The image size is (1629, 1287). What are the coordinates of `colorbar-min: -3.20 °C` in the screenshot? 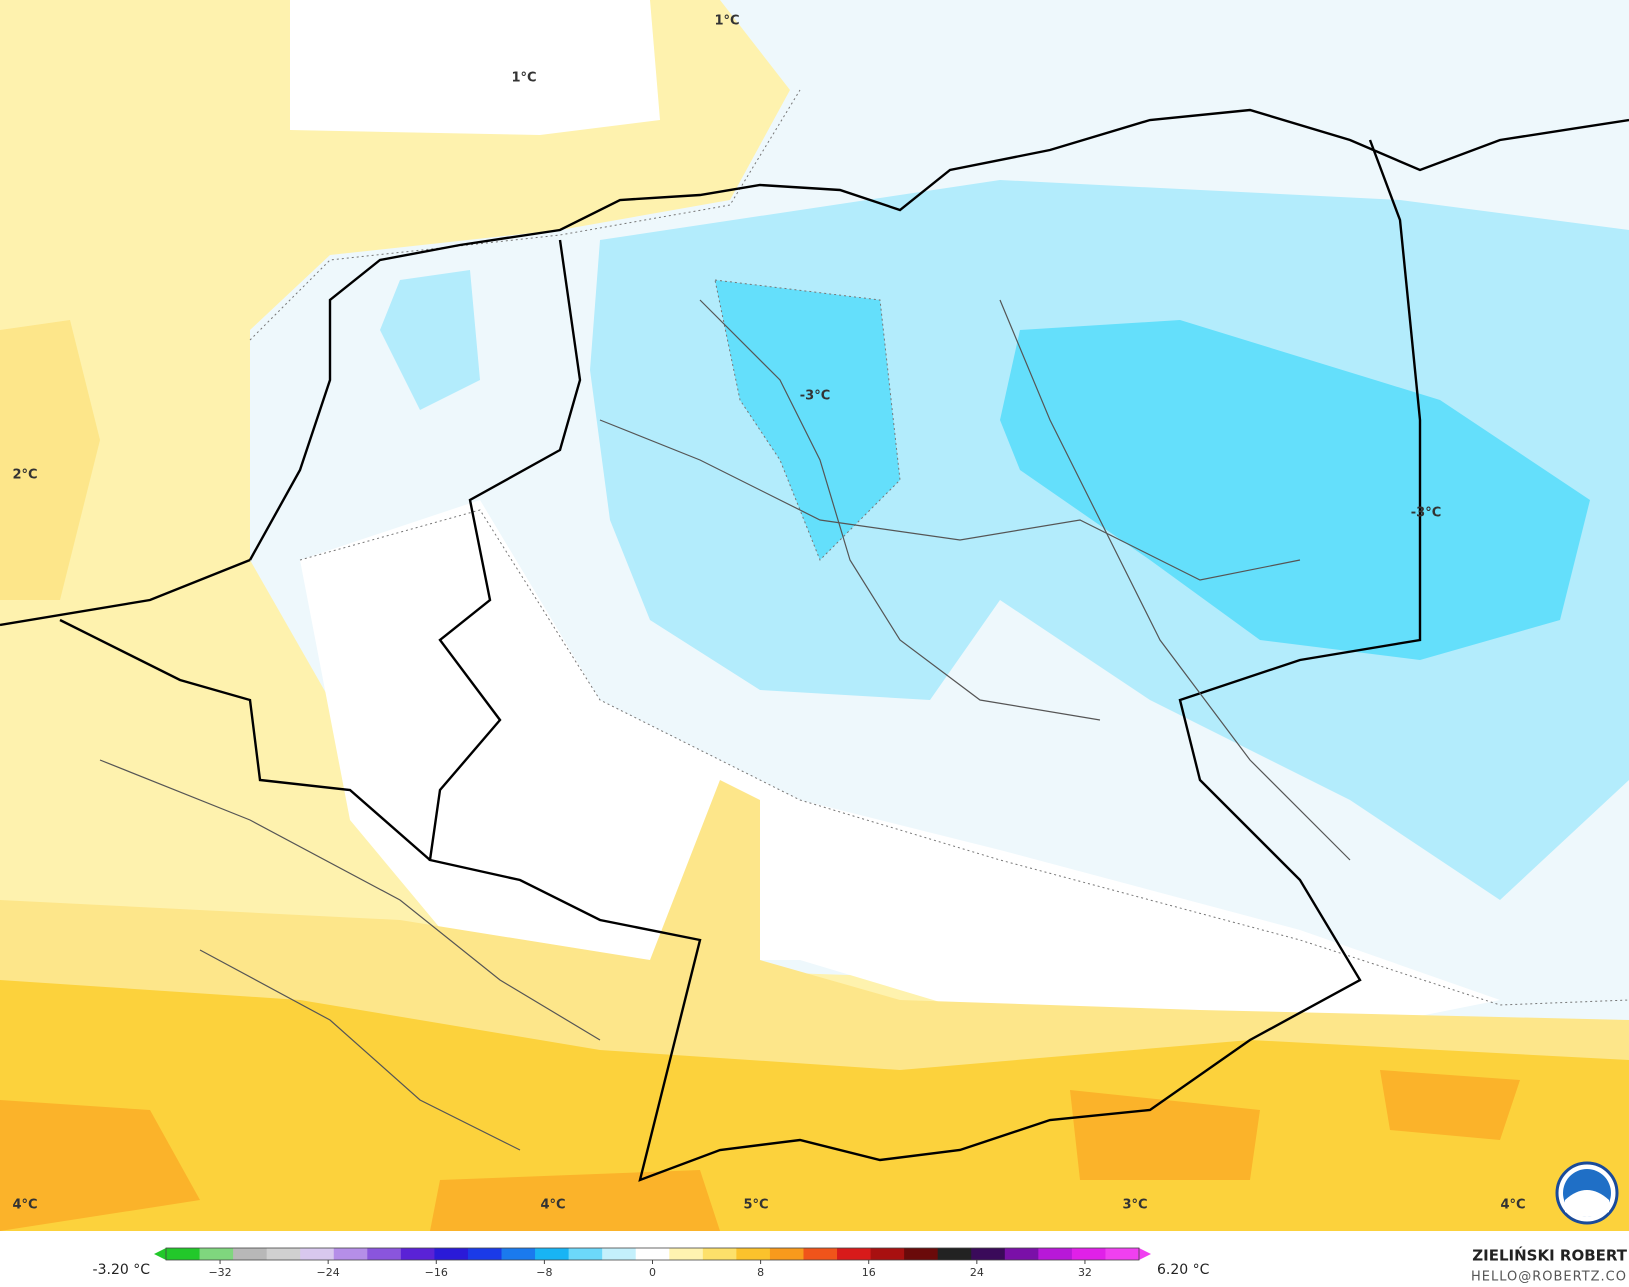 It's located at (122, 1270).